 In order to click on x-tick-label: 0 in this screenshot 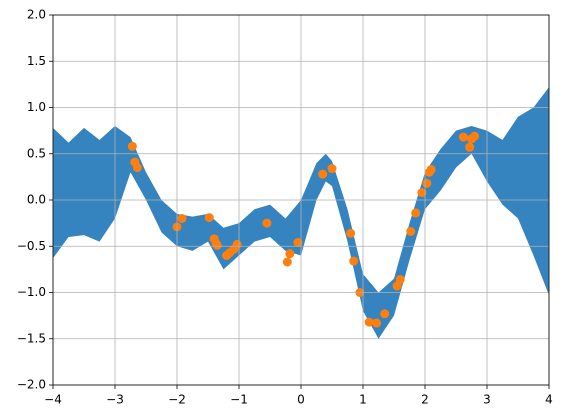, I will do `click(301, 400)`.